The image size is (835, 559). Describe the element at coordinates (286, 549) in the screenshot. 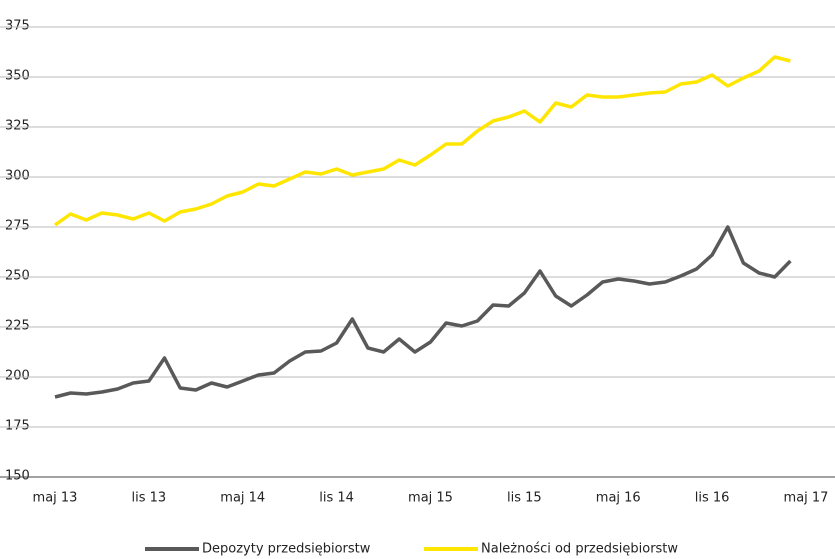

I see `legend-label: Depozyty przedsiębiorstw` at that location.